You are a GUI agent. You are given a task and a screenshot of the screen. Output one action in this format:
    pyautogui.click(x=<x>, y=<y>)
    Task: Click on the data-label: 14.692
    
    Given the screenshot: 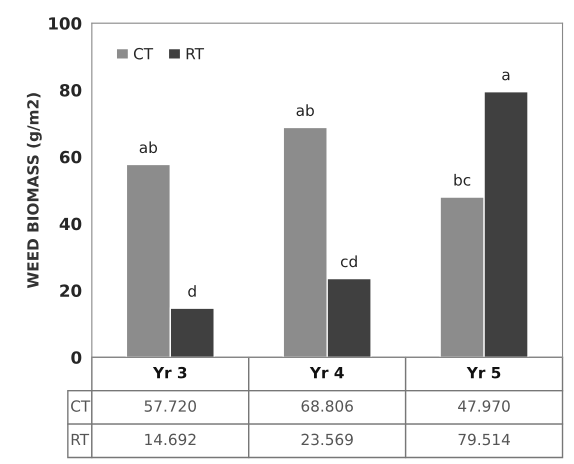 What is the action you would take?
    pyautogui.click(x=170, y=440)
    